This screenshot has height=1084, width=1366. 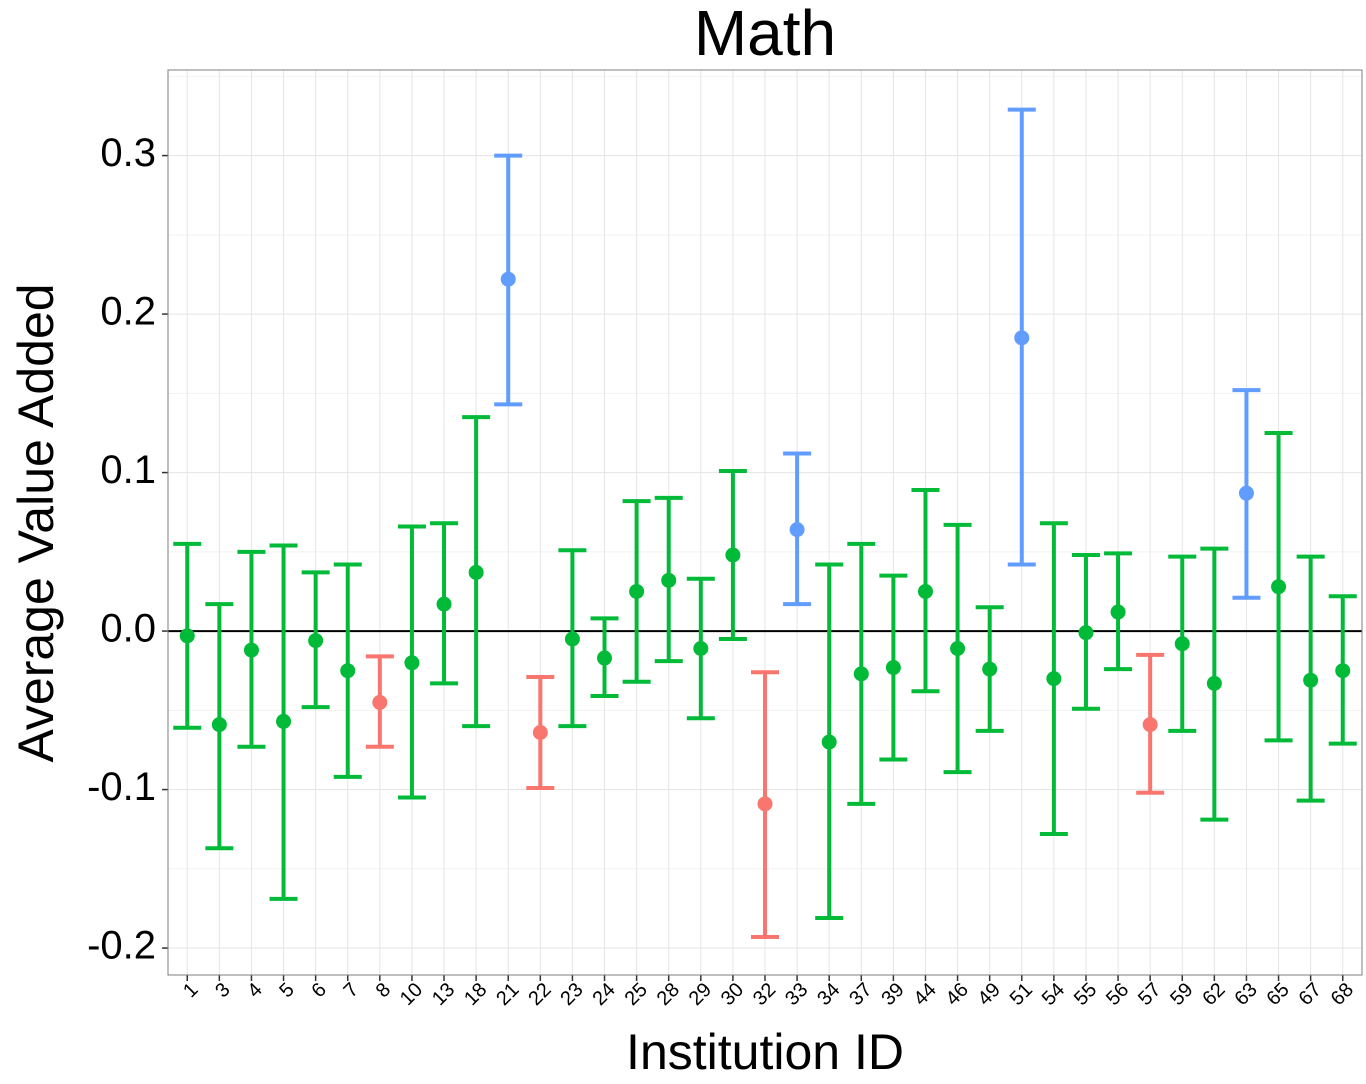 I want to click on x-tick-label: 56, so click(x=1117, y=994).